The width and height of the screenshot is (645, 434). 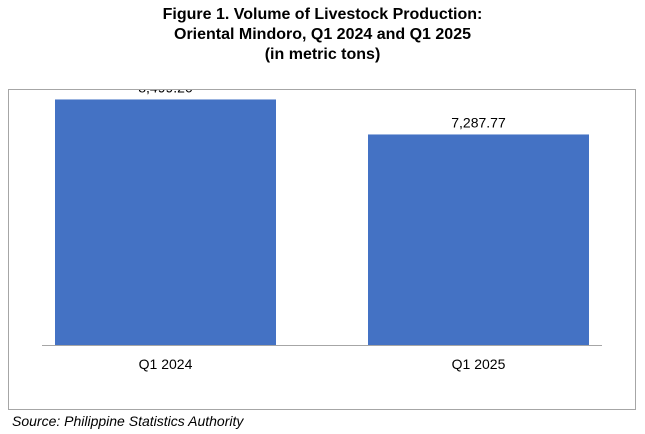 What do you see at coordinates (479, 364) in the screenshot?
I see `x-tick-label-q1-2025: Q1 2025` at bounding box center [479, 364].